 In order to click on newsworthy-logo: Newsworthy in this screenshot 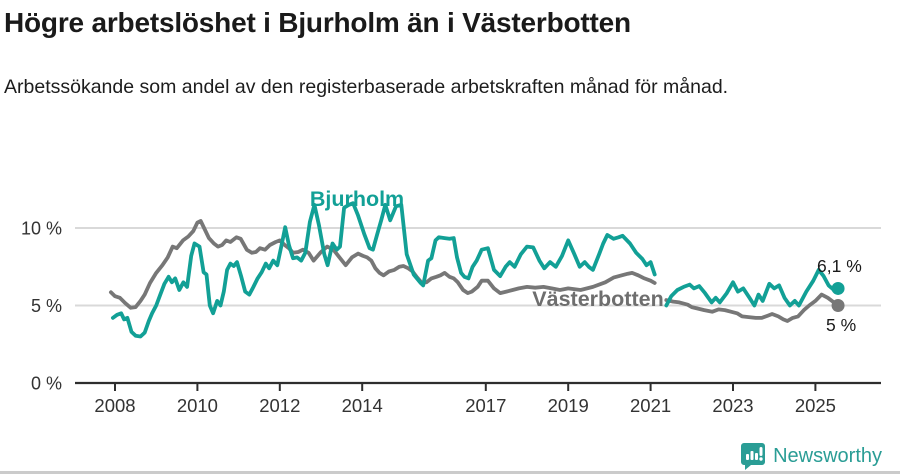, I will do `click(811, 456)`.